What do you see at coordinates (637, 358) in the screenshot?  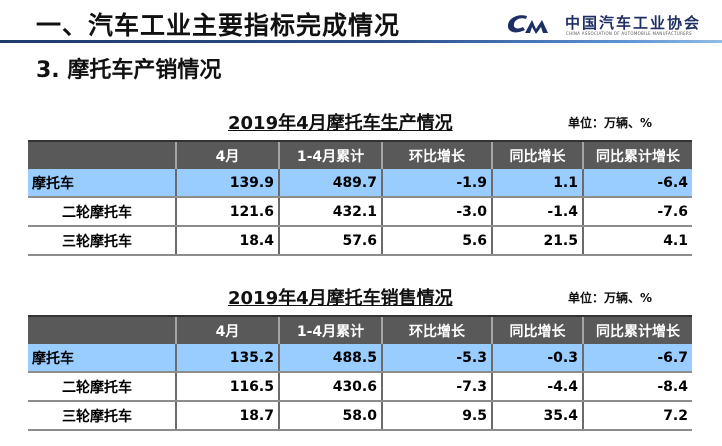 I see `cell: -6.7` at bounding box center [637, 358].